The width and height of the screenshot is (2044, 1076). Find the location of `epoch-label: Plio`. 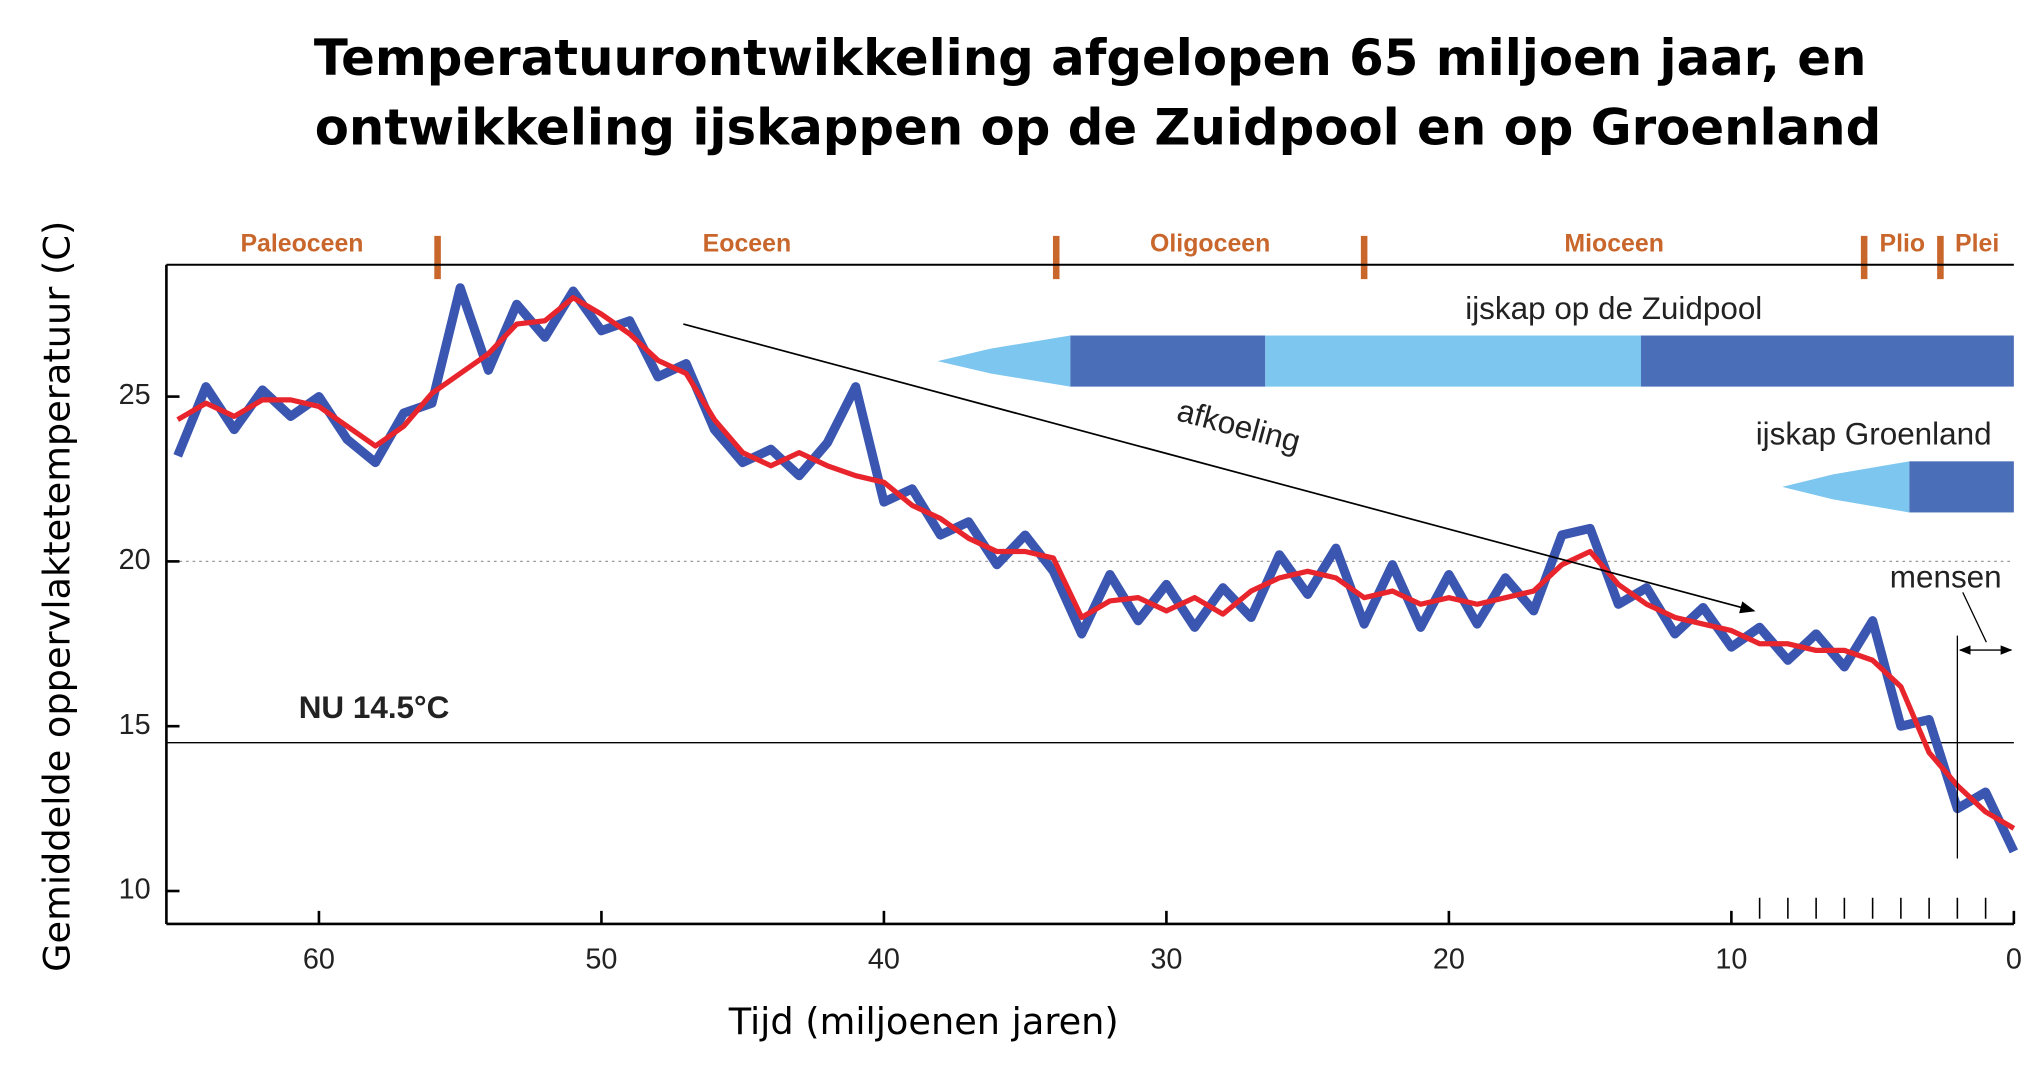

epoch-label: Plio is located at coordinates (1902, 244).